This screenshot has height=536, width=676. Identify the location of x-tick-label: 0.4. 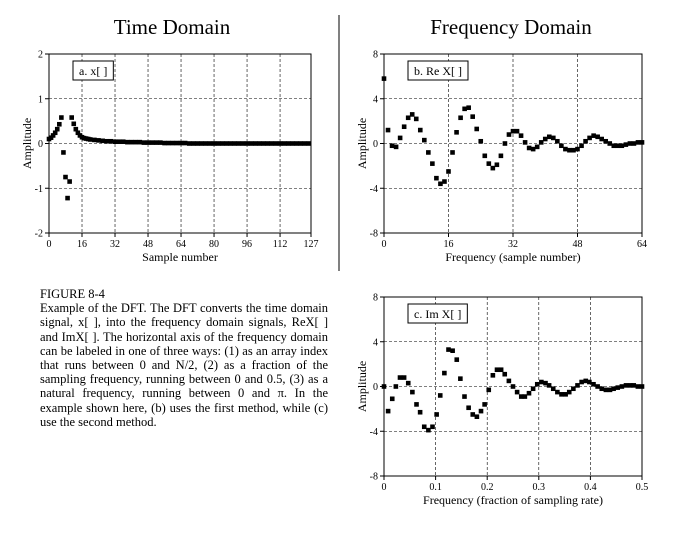
(590, 487).